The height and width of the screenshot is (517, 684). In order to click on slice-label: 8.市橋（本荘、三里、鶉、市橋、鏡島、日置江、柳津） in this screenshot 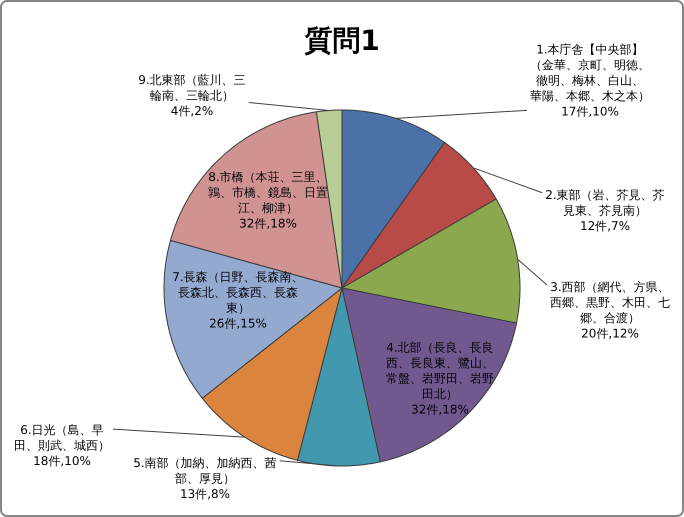, I will do `click(268, 192)`.